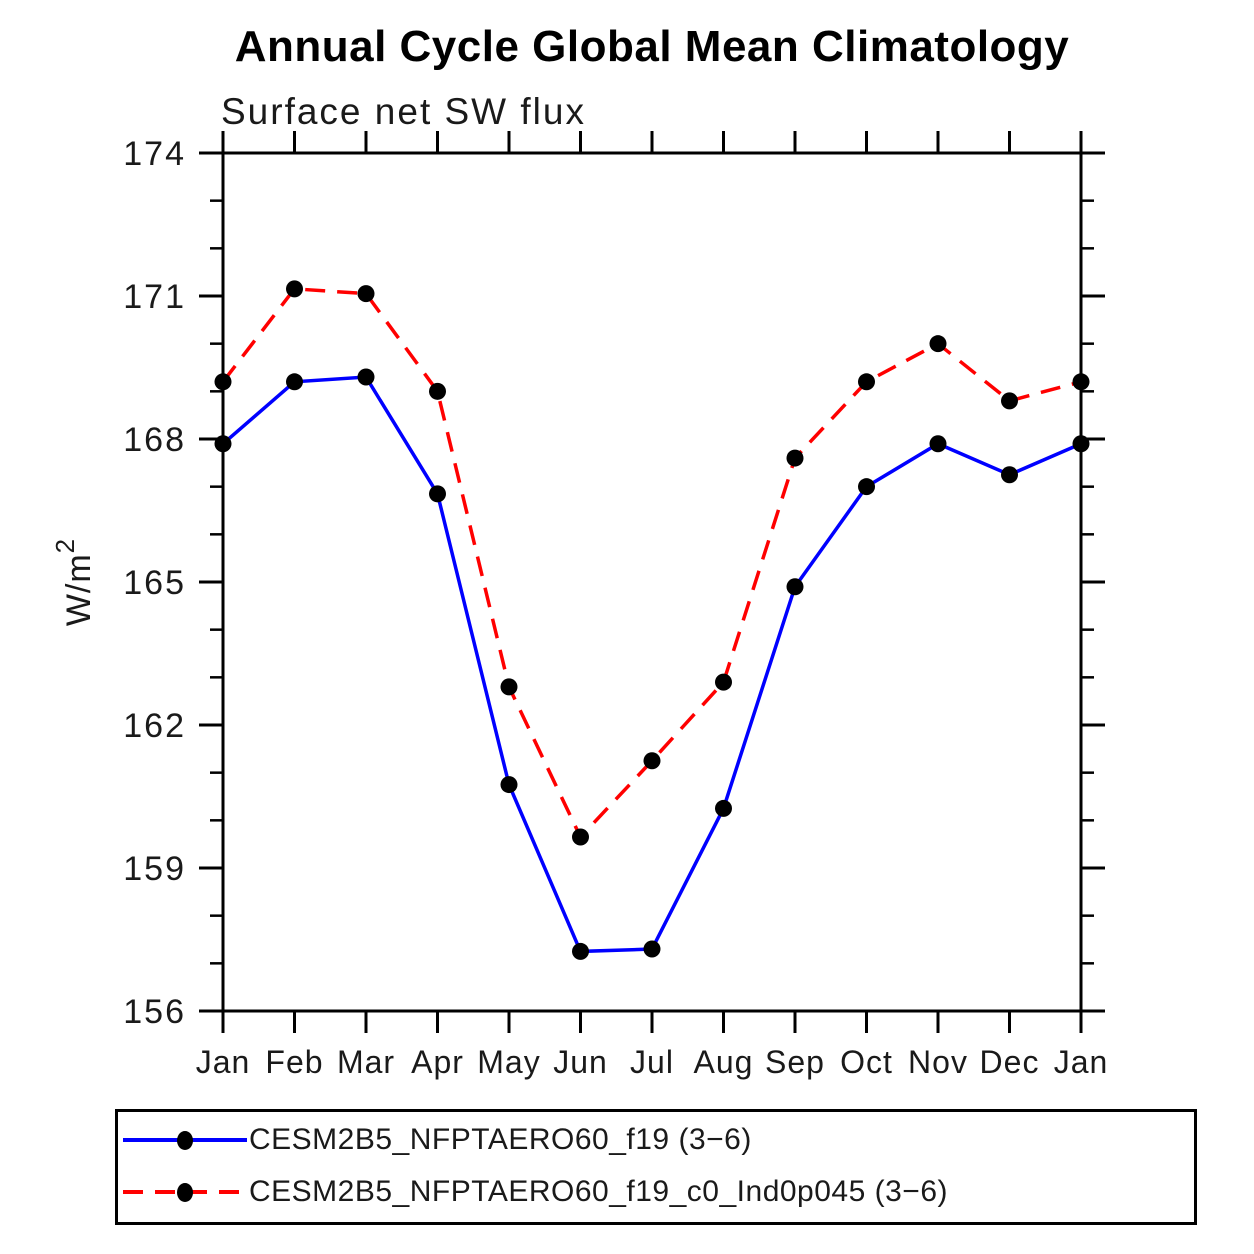 This screenshot has height=1254, width=1254. I want to click on x-axis-ticks-top, so click(652, 142).